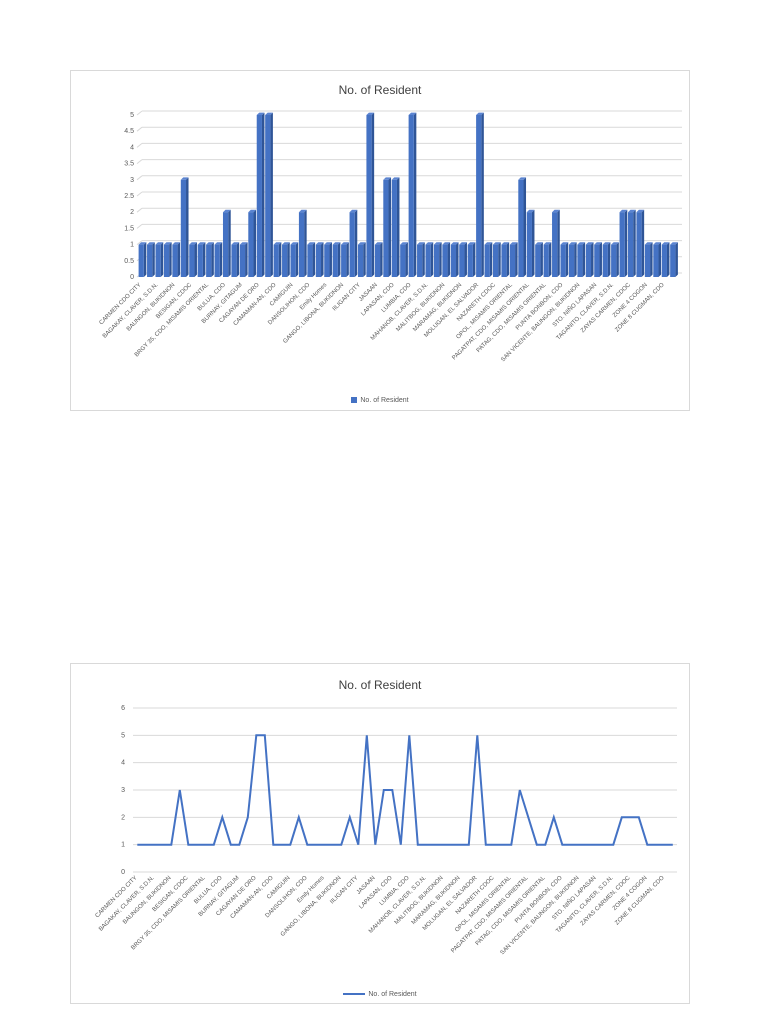  What do you see at coordinates (129, 196) in the screenshot?
I see `y-tick-label: 2.5` at bounding box center [129, 196].